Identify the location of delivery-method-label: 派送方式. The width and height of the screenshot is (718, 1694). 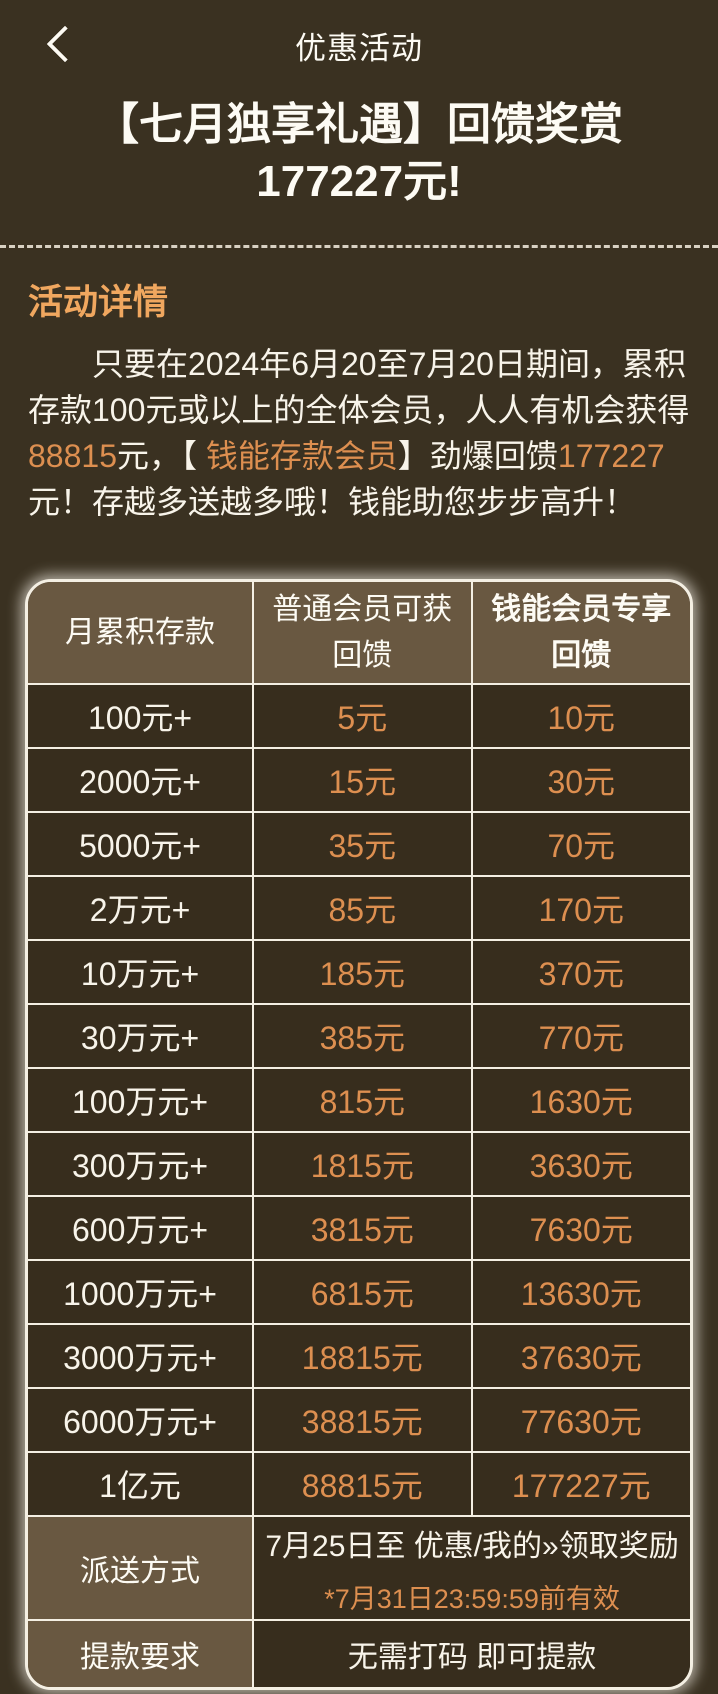
(141, 1568).